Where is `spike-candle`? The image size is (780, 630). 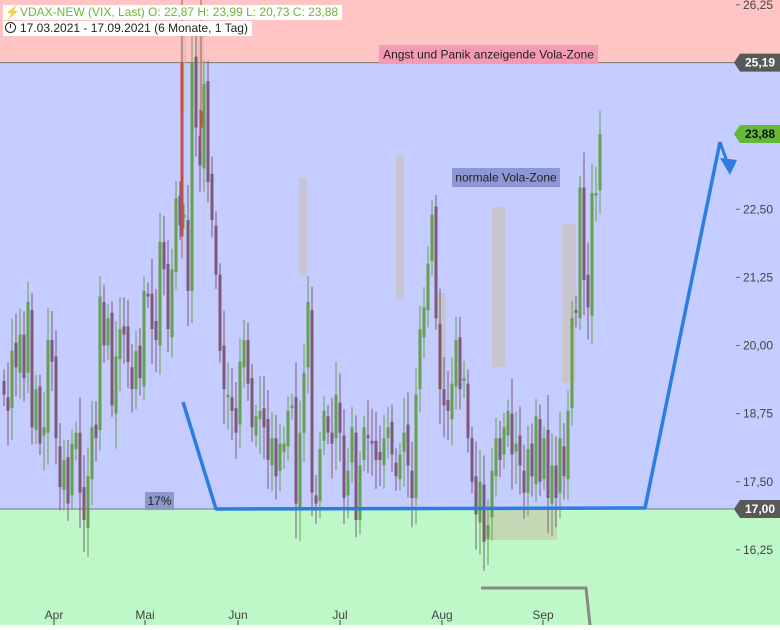
spike-candle is located at coordinates (182, 129).